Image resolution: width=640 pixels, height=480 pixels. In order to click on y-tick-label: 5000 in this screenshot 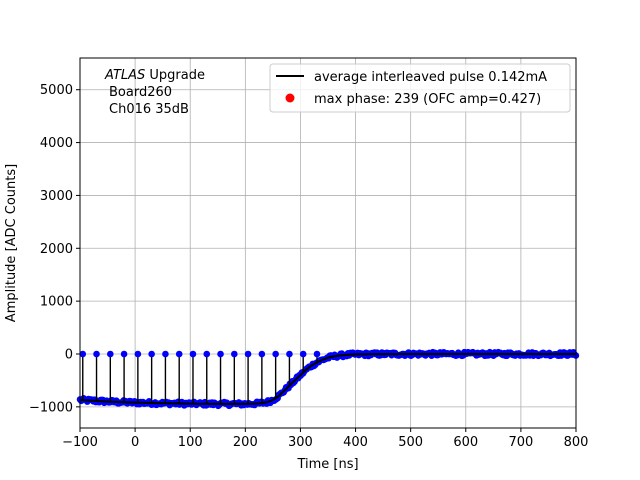, I will do `click(56, 90)`.